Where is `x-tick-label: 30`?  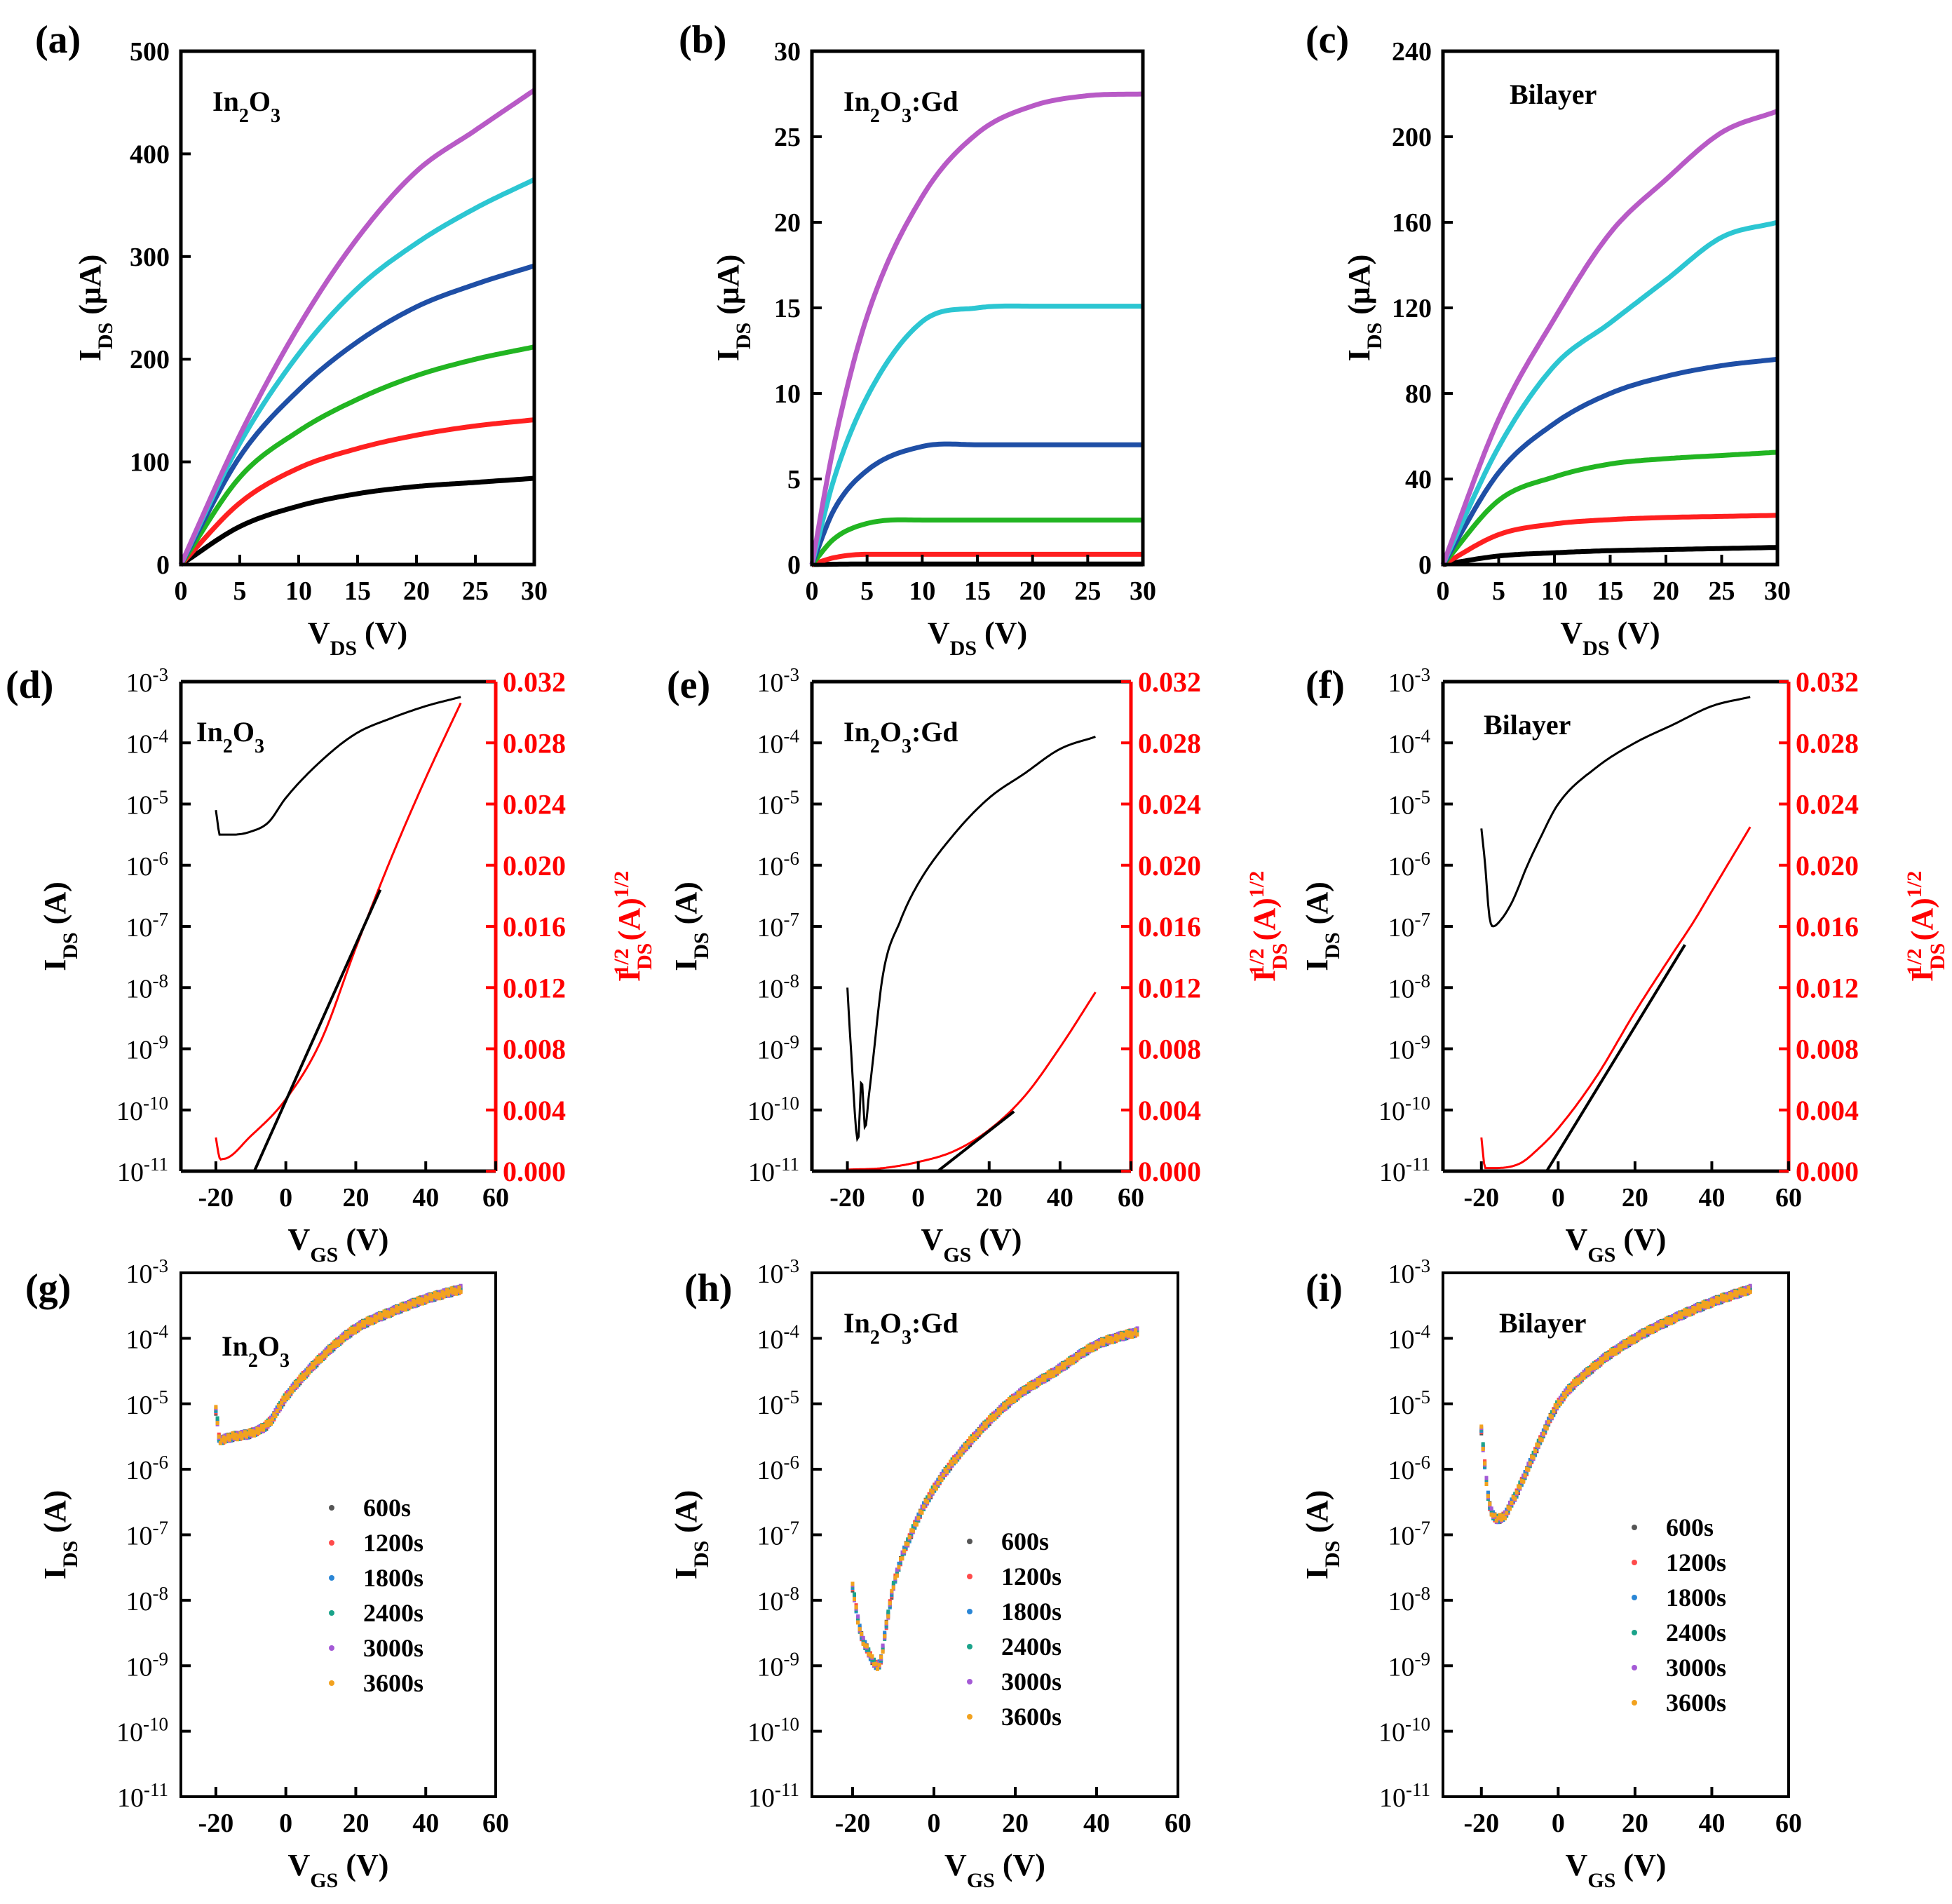 x-tick-label: 30 is located at coordinates (1777, 591).